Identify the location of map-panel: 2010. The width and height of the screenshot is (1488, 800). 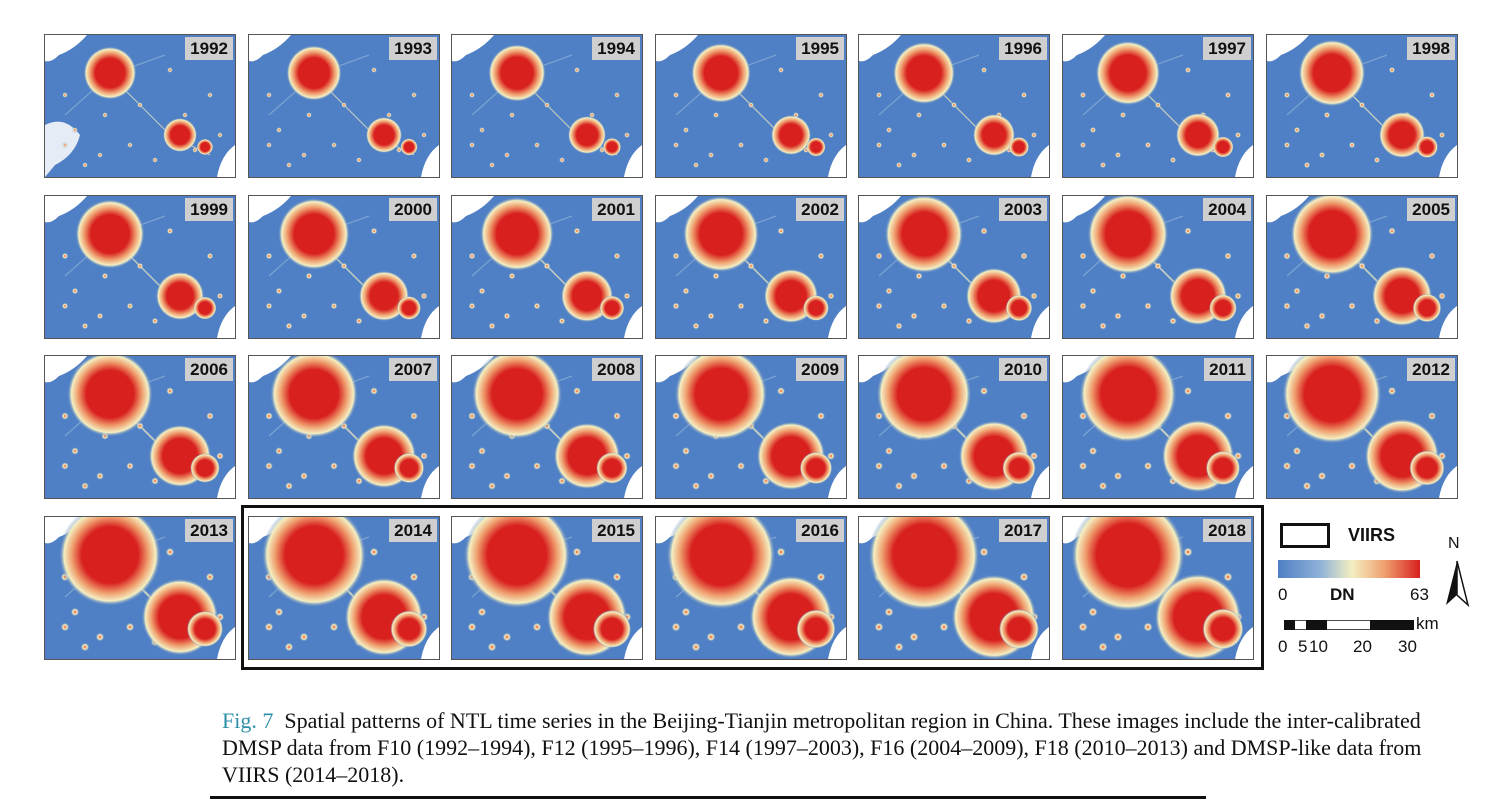
(954, 427).